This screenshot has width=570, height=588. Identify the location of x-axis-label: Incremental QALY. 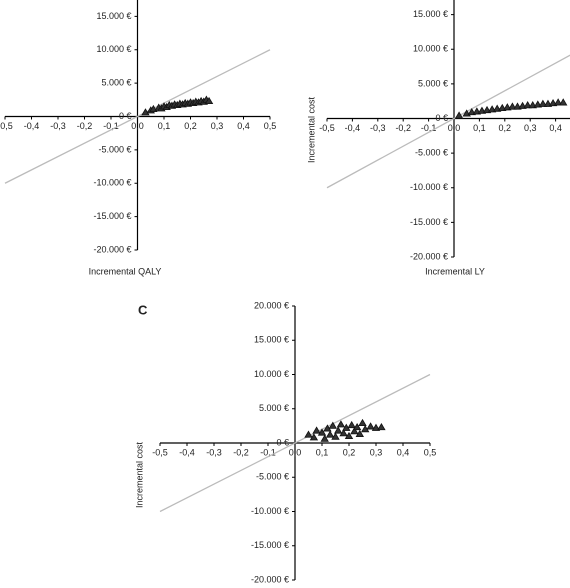
(125, 271).